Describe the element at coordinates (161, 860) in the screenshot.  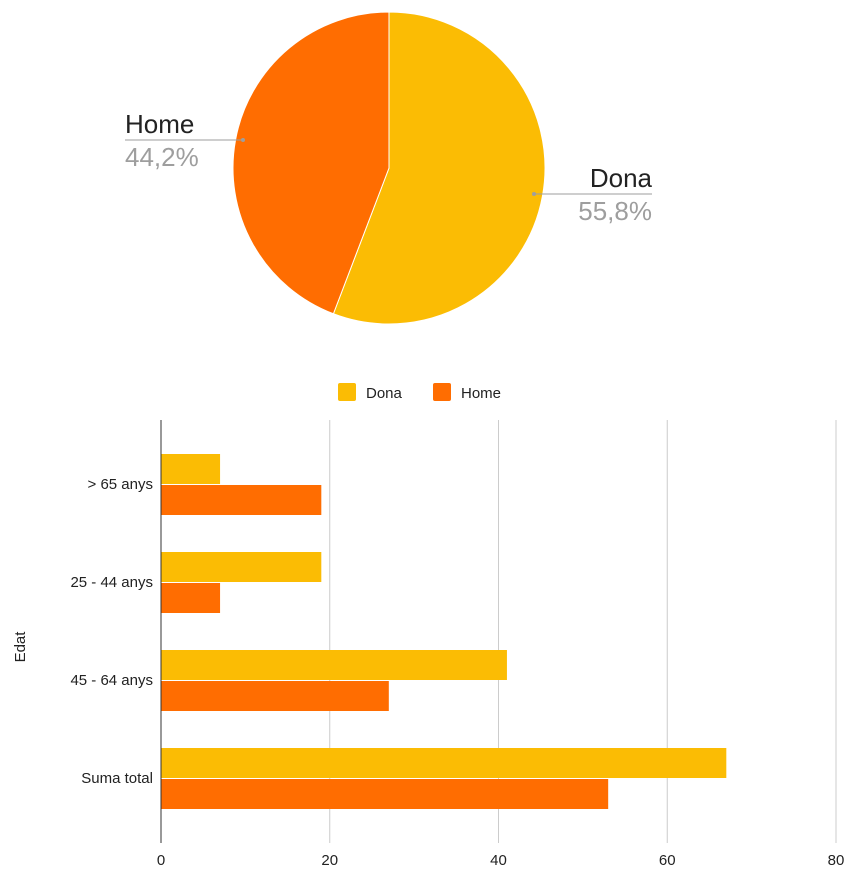
I see `x-tick-label: 0` at that location.